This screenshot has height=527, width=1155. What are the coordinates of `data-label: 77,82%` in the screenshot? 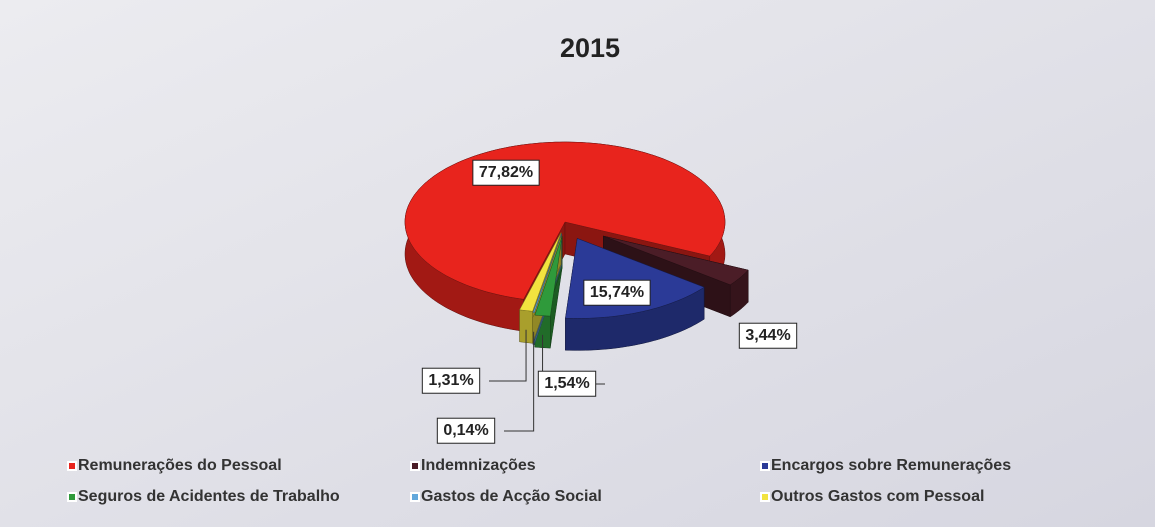 It's located at (506, 172).